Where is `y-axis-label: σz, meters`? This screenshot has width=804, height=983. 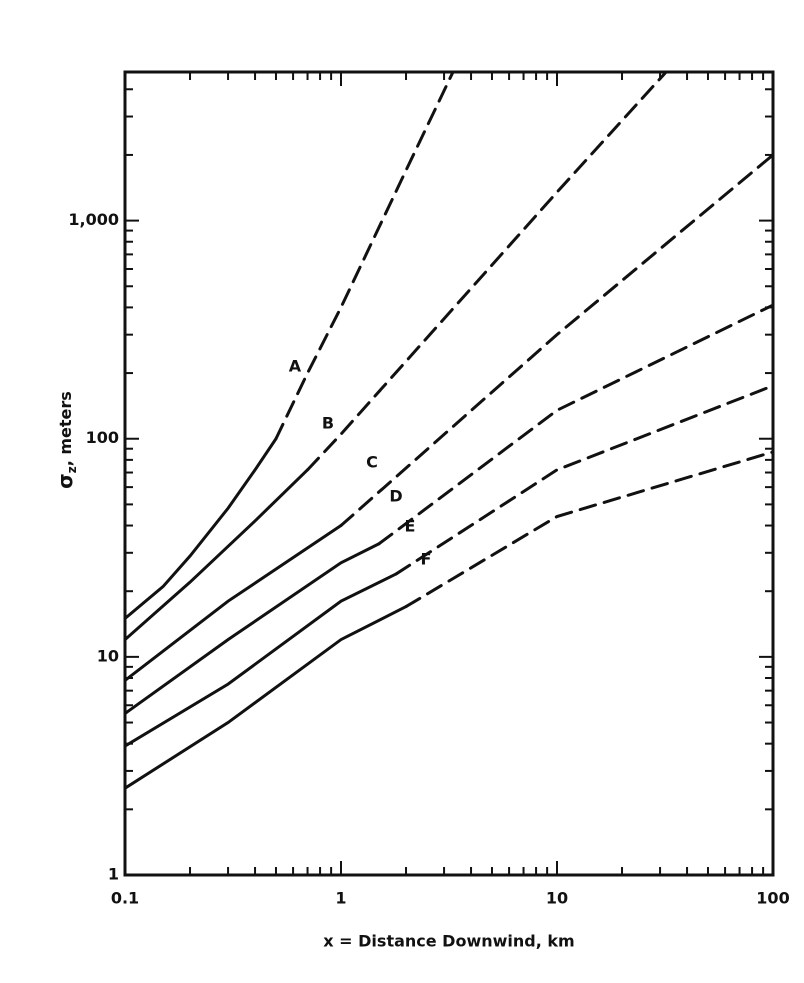 y-axis-label: σz, meters is located at coordinates (66, 440).